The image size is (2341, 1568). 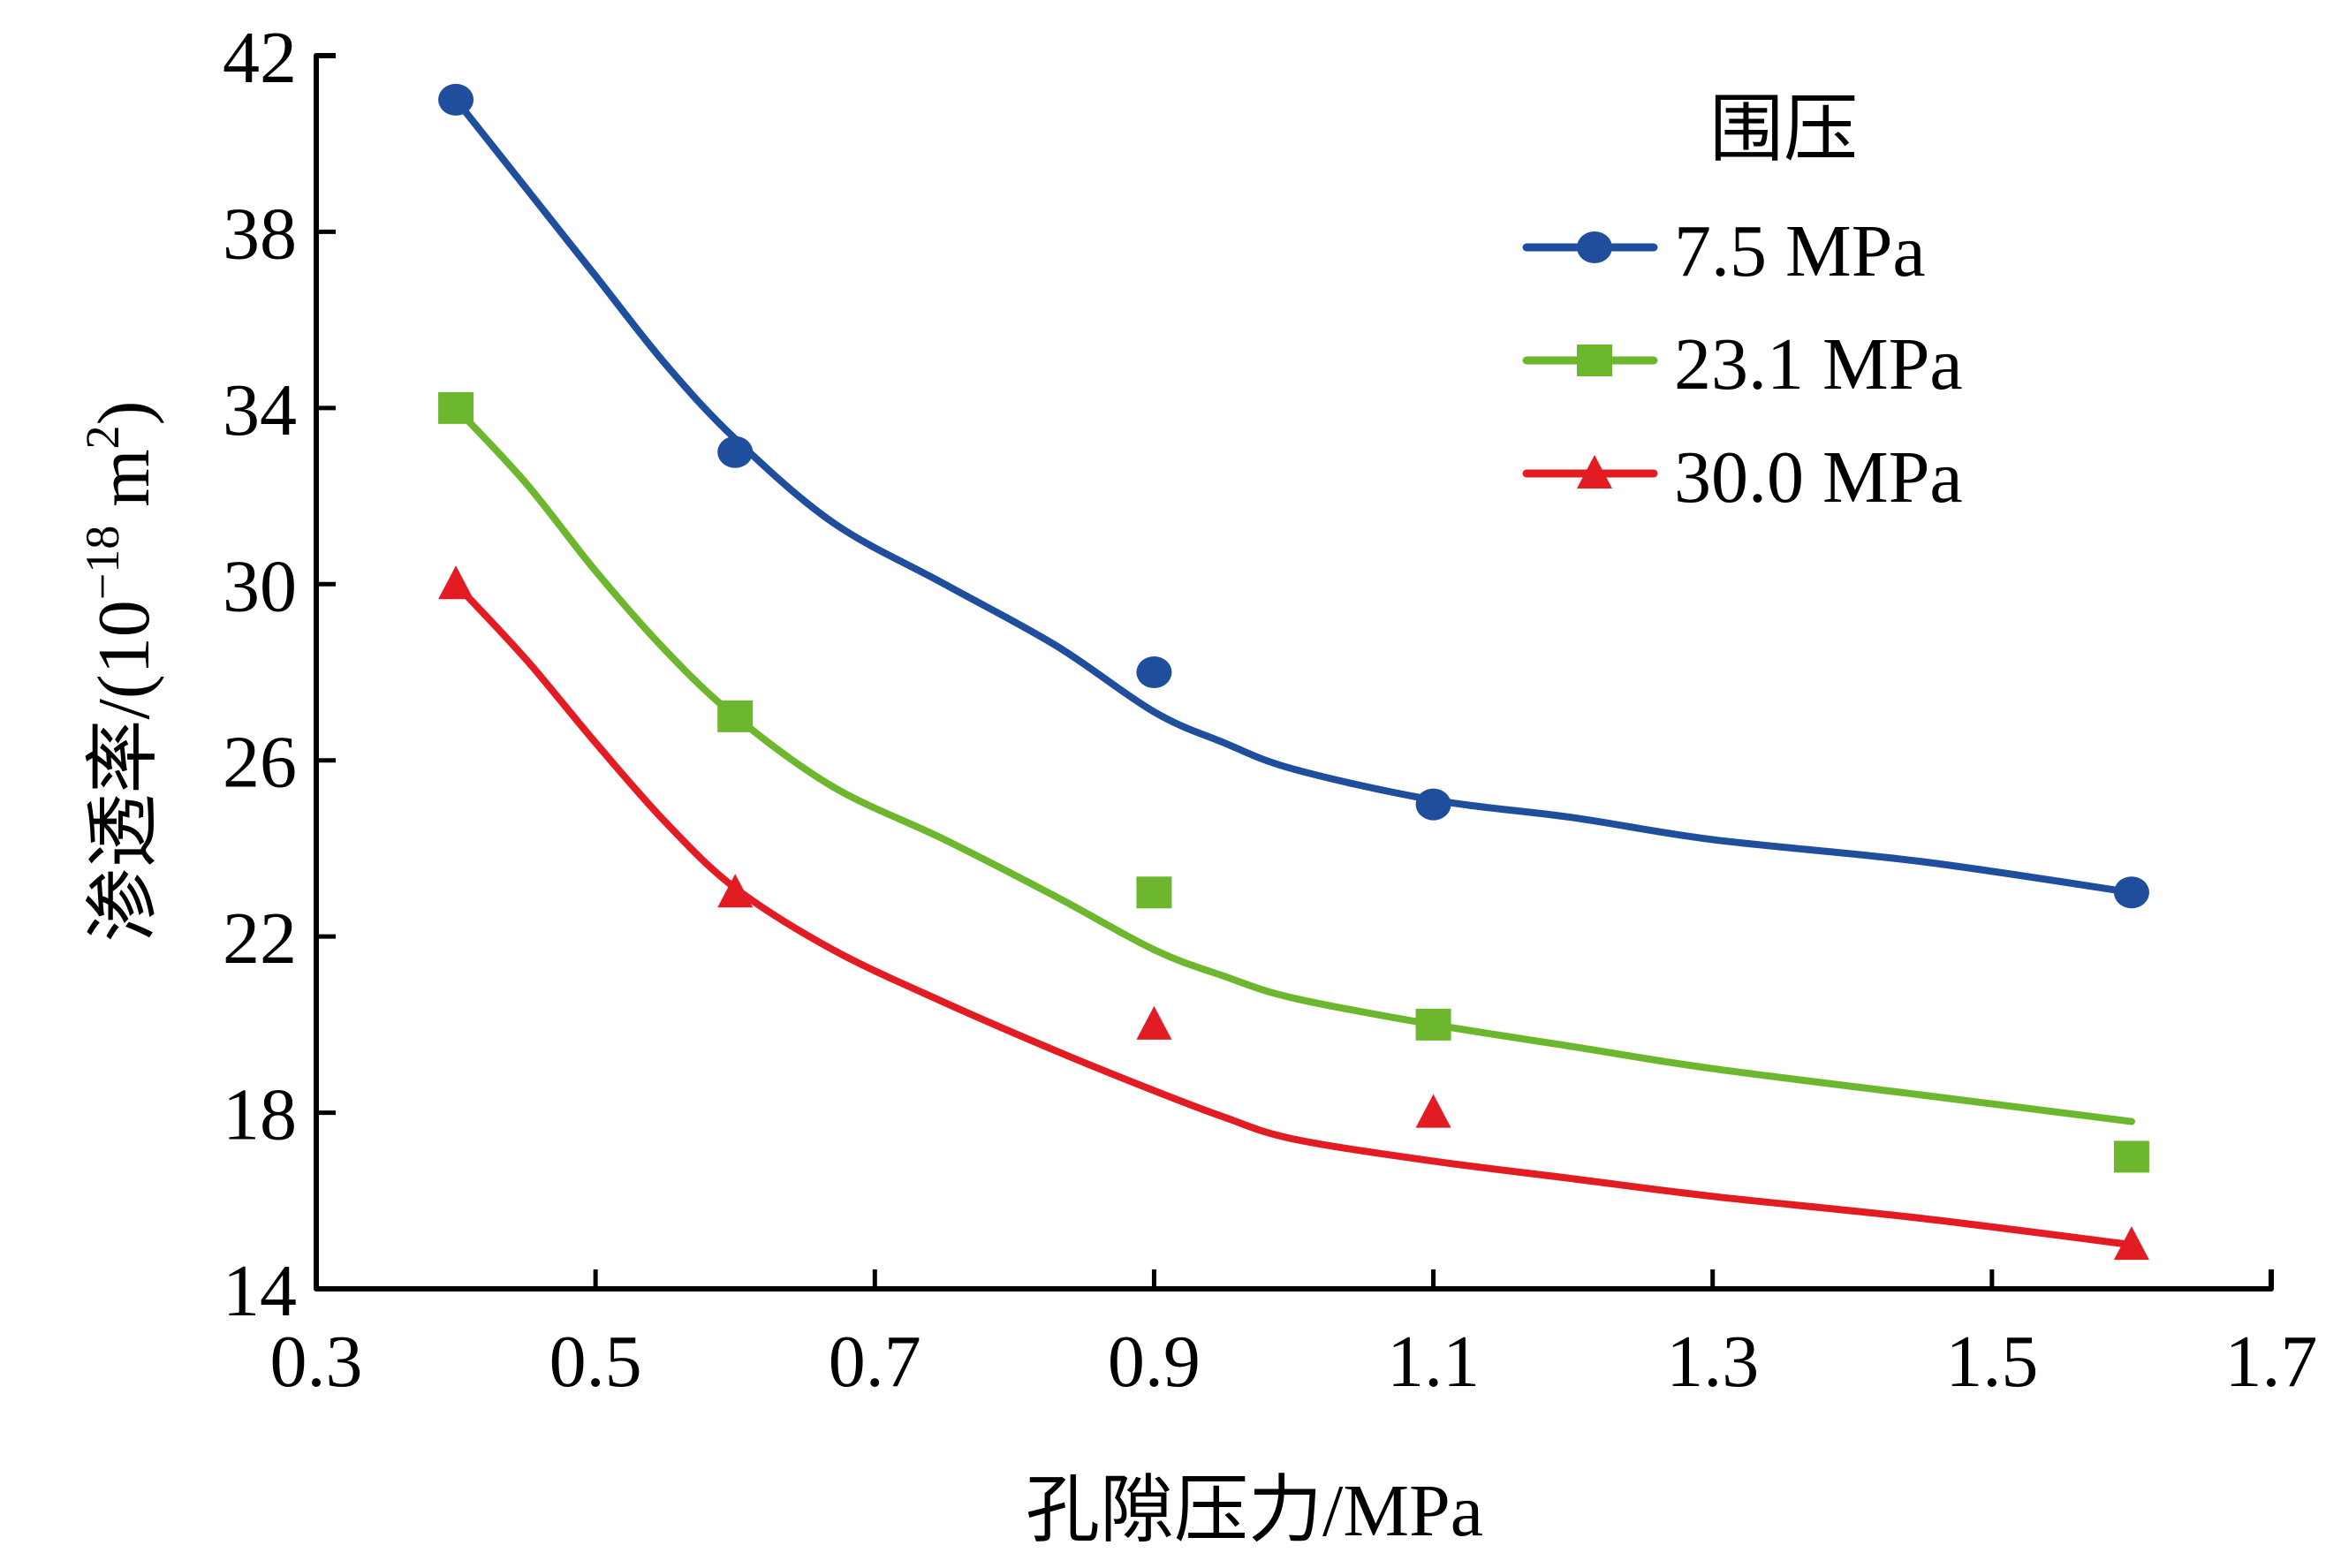 What do you see at coordinates (875, 1362) in the screenshot?
I see `x-tick-label: 0.7` at bounding box center [875, 1362].